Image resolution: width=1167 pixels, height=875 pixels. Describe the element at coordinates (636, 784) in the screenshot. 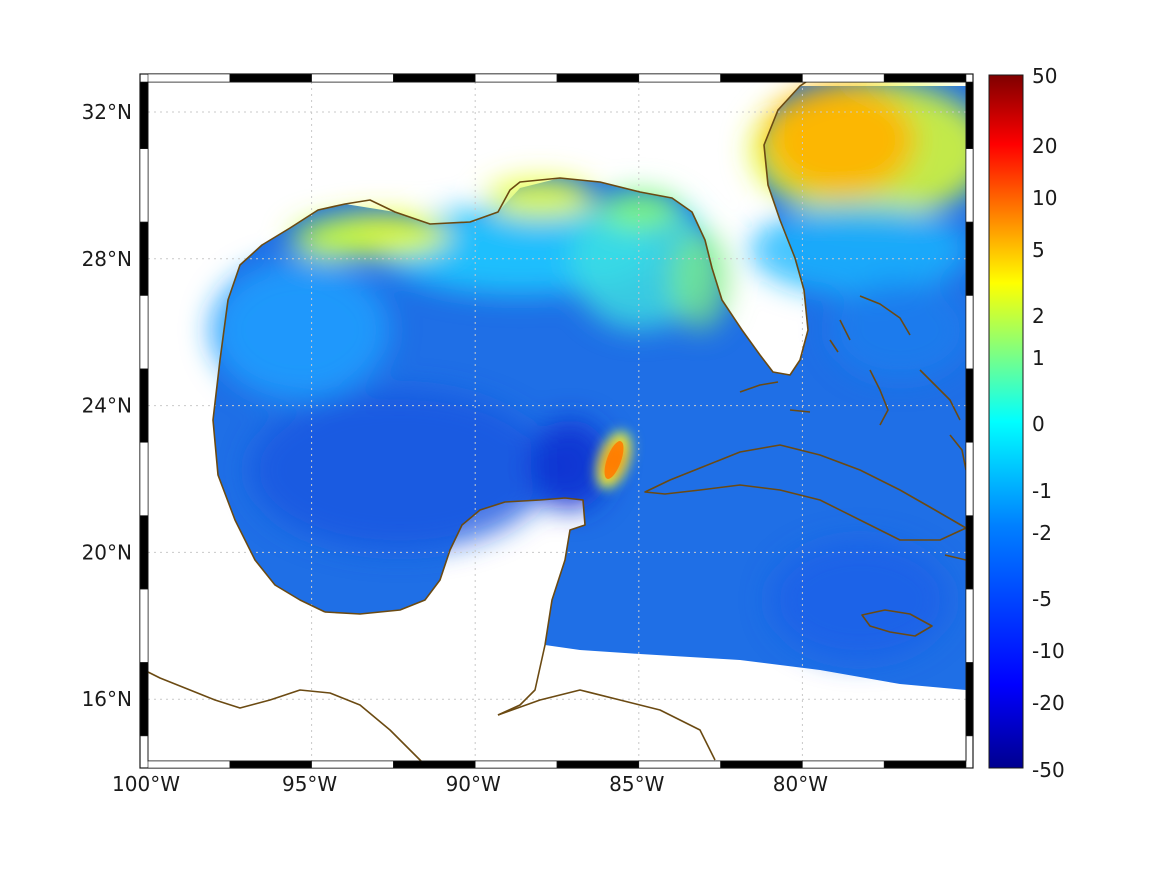

I see `lon-tick-label: 85°W` at that location.